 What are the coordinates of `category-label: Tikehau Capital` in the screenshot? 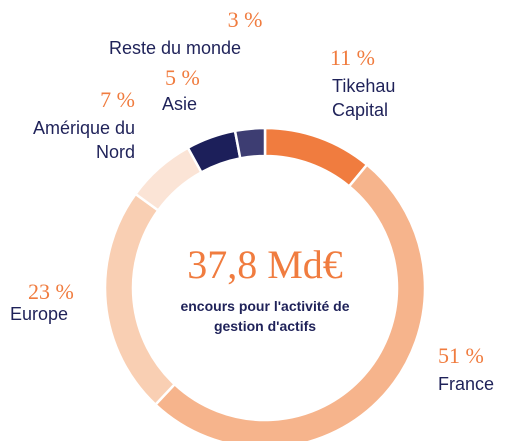 It's located at (364, 98).